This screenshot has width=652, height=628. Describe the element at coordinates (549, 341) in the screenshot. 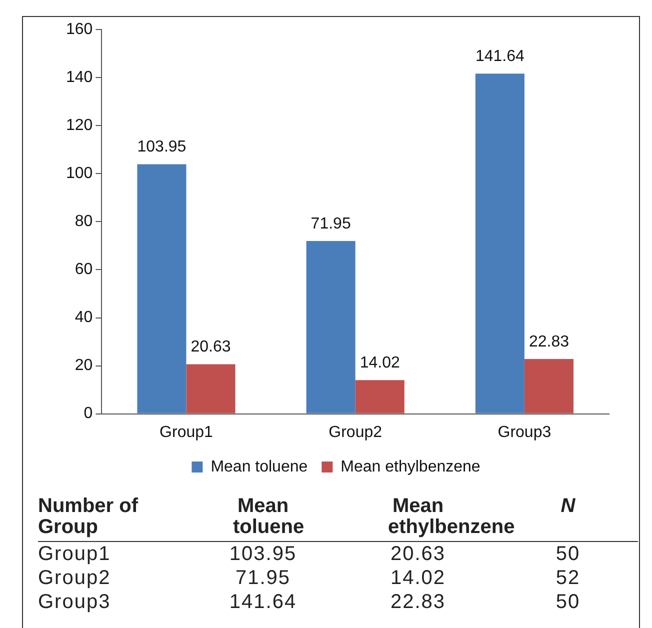

I see `data-label: 22.83` at that location.